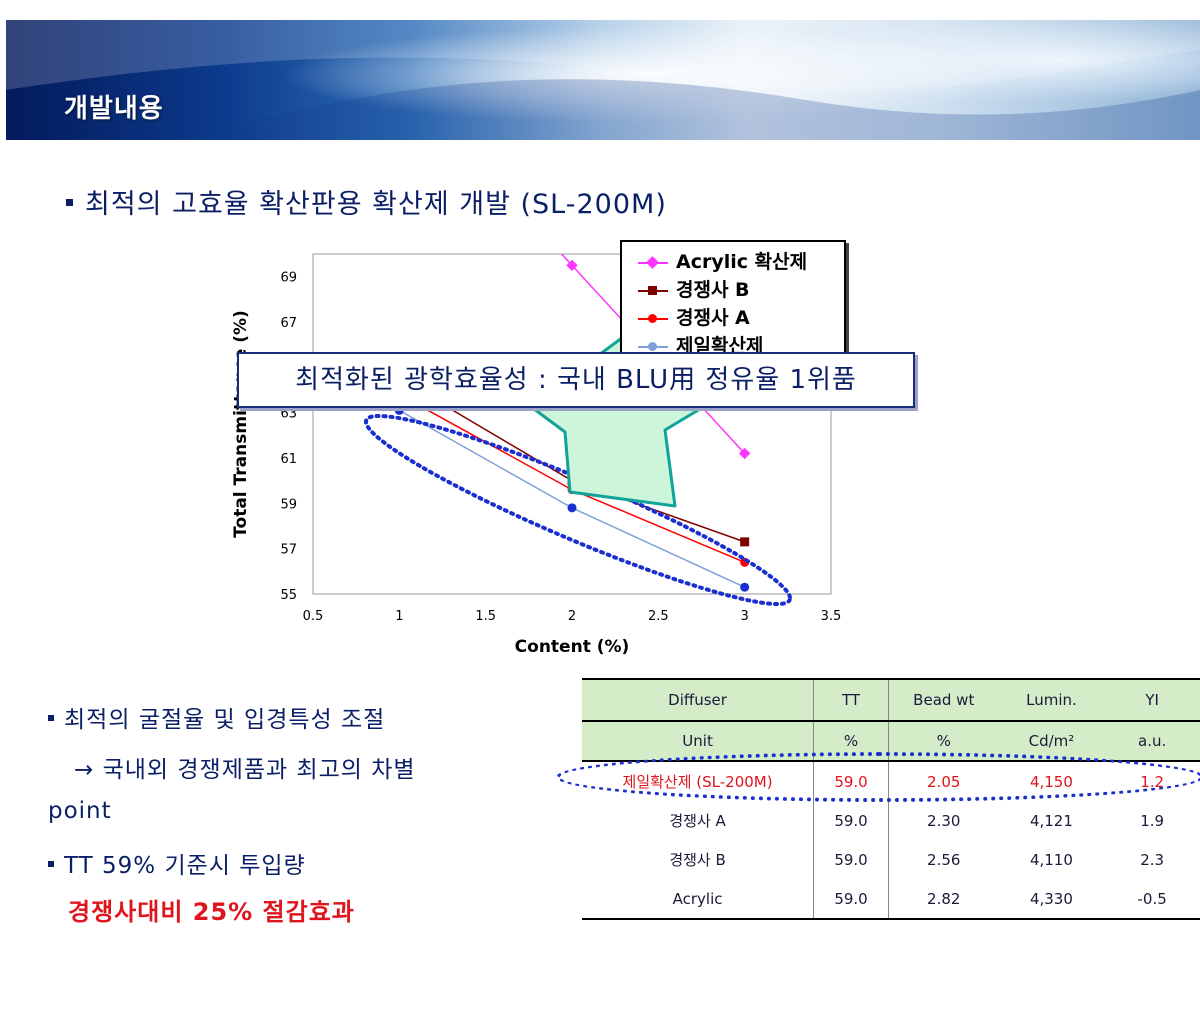 This screenshot has width=1200, height=1036. What do you see at coordinates (943, 741) in the screenshot?
I see `unit-bead-wt: %` at bounding box center [943, 741].